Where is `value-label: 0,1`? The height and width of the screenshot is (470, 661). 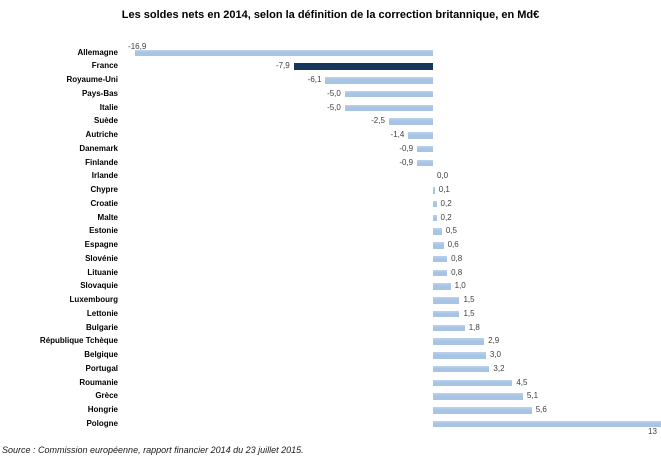 value-label: 0,1 is located at coordinates (444, 189).